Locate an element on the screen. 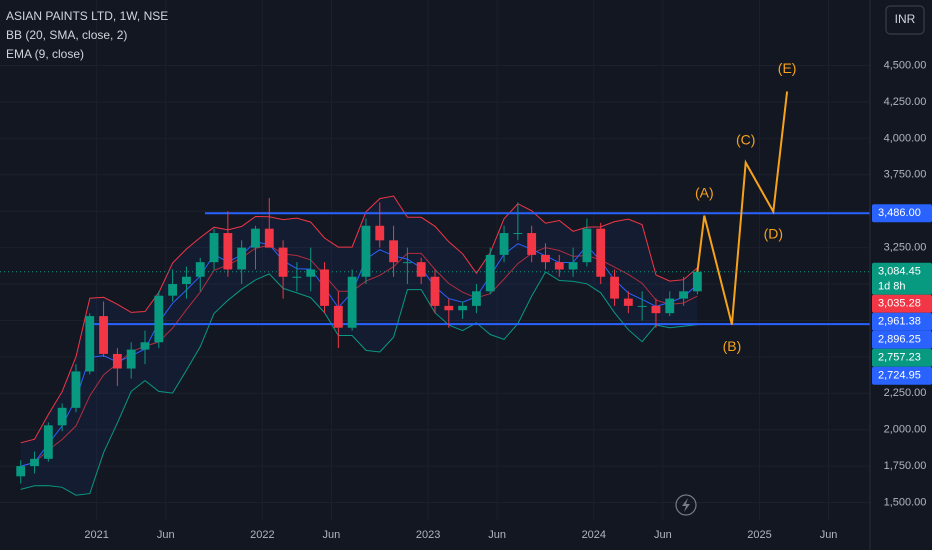 Image resolution: width=932 pixels, height=550 pixels. y-tick-label: 4,500.00 is located at coordinates (905, 65).